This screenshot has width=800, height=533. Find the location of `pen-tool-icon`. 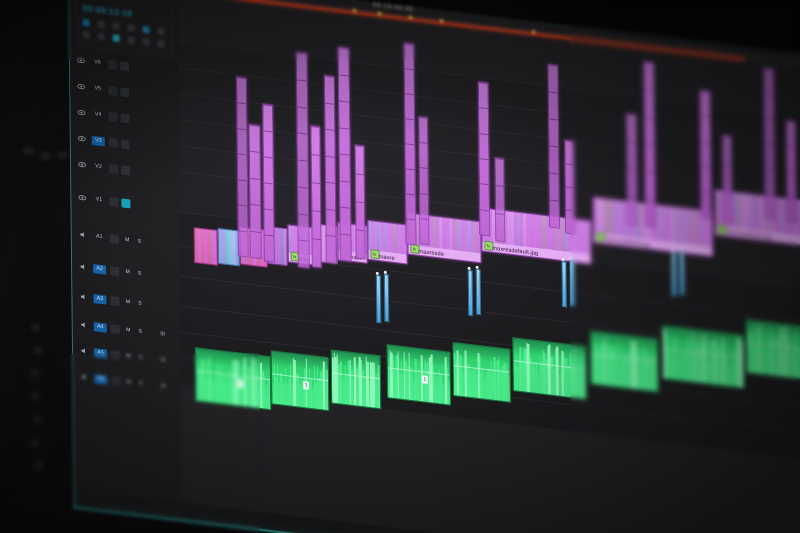

pen-tool-icon is located at coordinates (161, 31).